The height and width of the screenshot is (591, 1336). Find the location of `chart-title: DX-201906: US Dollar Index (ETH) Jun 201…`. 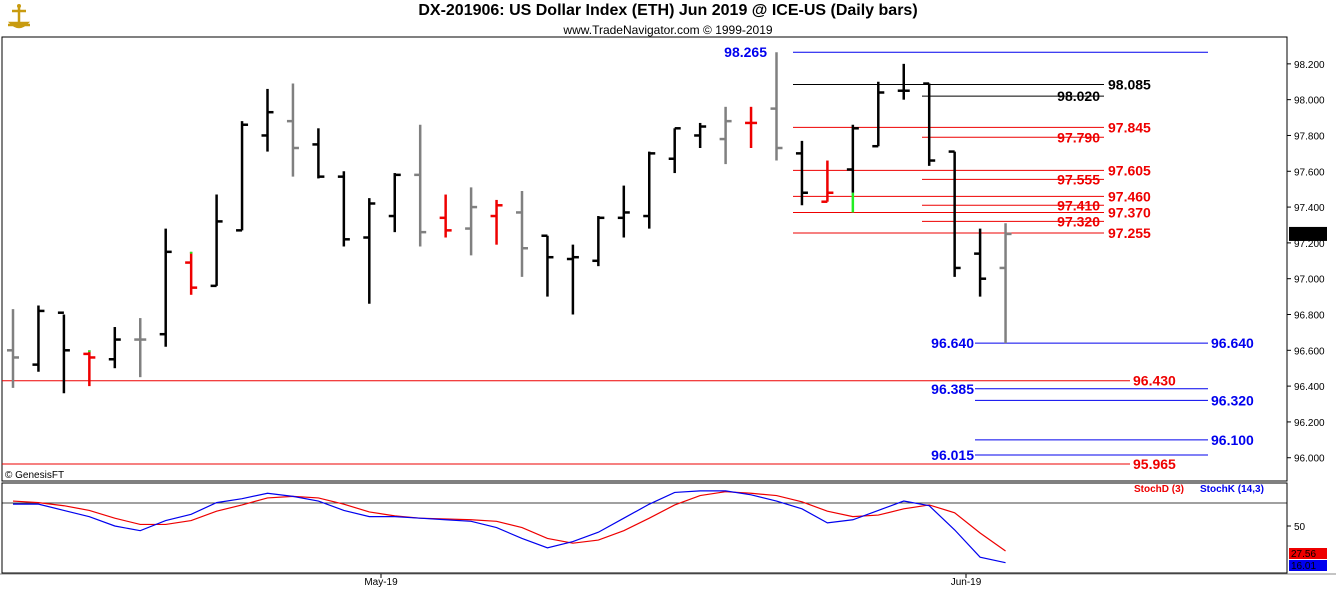

chart-title: DX-201906: US Dollar Index (ETH) Jun 201… is located at coordinates (668, 10).